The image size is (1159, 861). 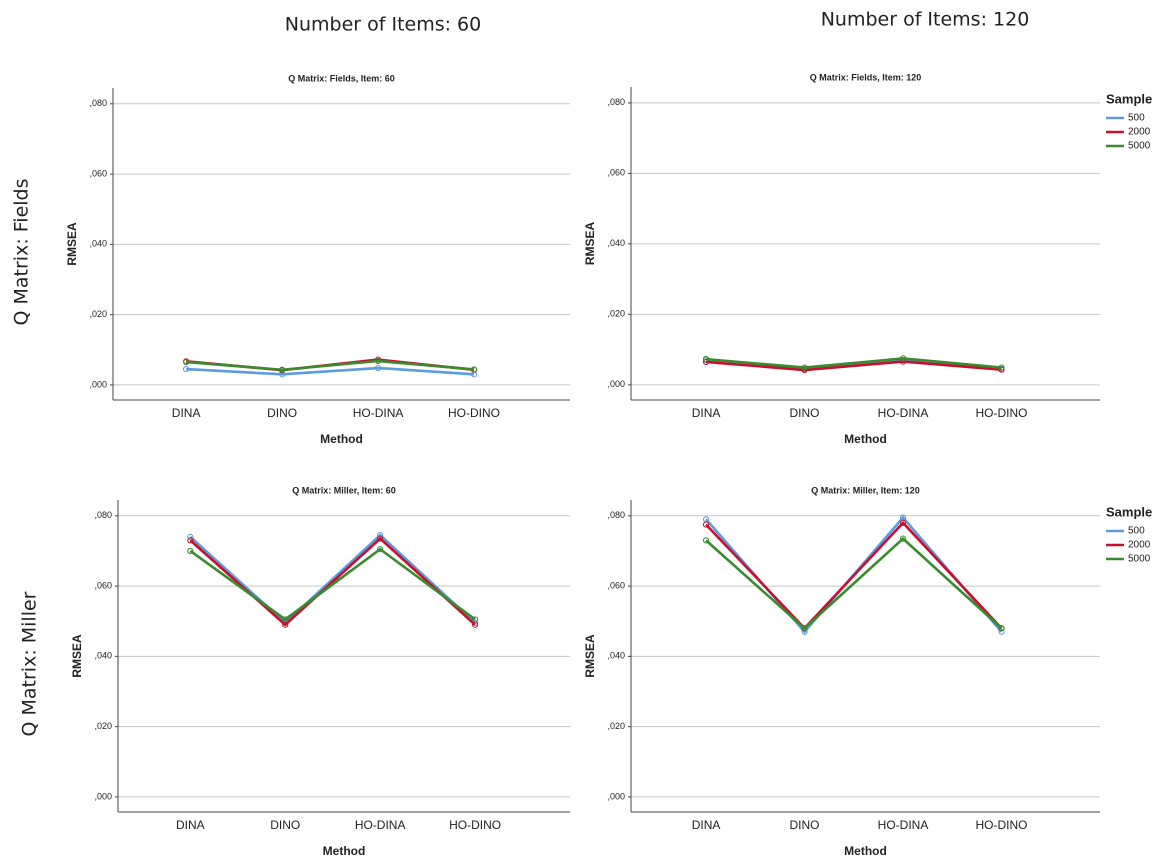 What do you see at coordinates (866, 77) in the screenshot?
I see `chart-title: Q Matrix: Fields, Item: 120` at bounding box center [866, 77].